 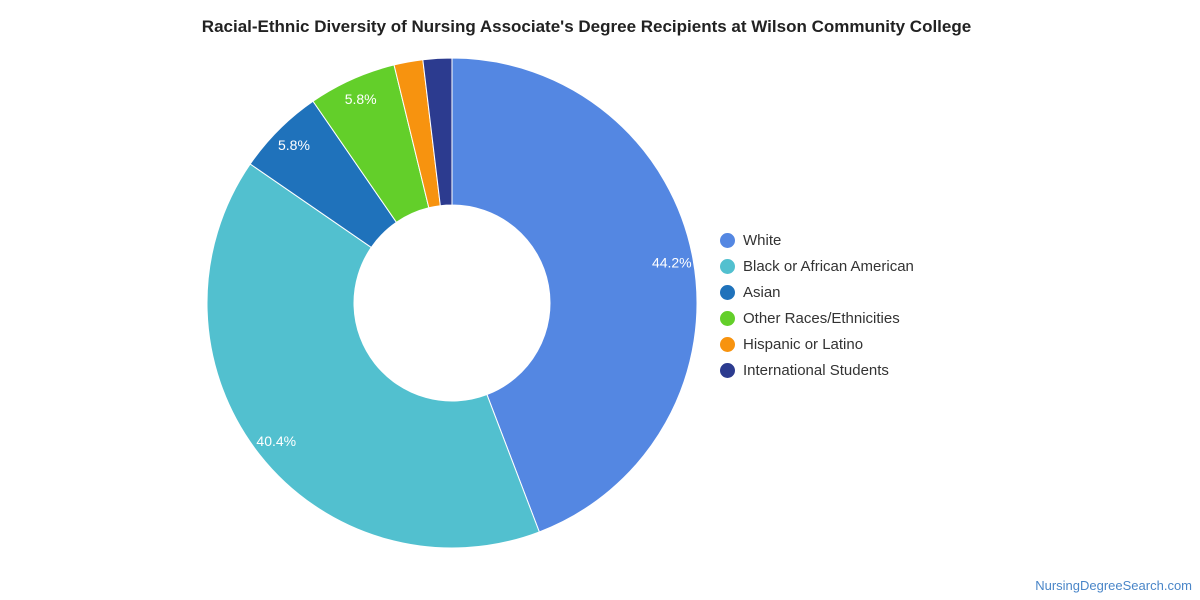 What do you see at coordinates (817, 240) in the screenshot?
I see `legend-item: White` at bounding box center [817, 240].